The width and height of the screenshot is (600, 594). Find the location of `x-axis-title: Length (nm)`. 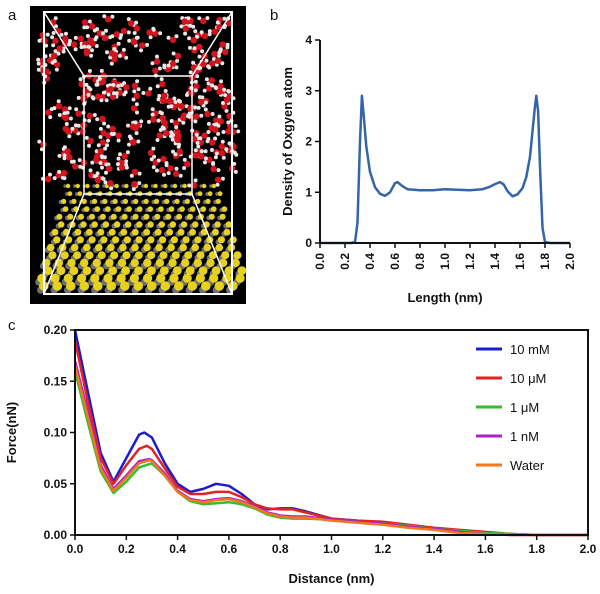

x-axis-title: Length (nm) is located at coordinates (444, 297).